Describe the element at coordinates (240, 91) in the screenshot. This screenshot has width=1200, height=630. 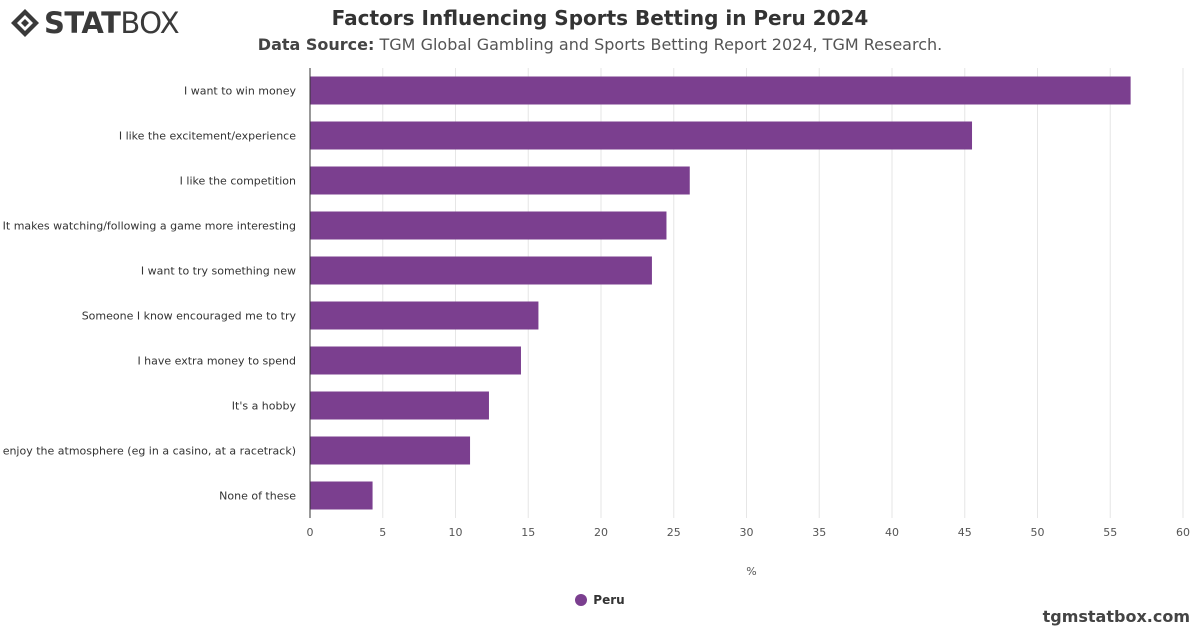
I see `category-label: I want to win money` at that location.